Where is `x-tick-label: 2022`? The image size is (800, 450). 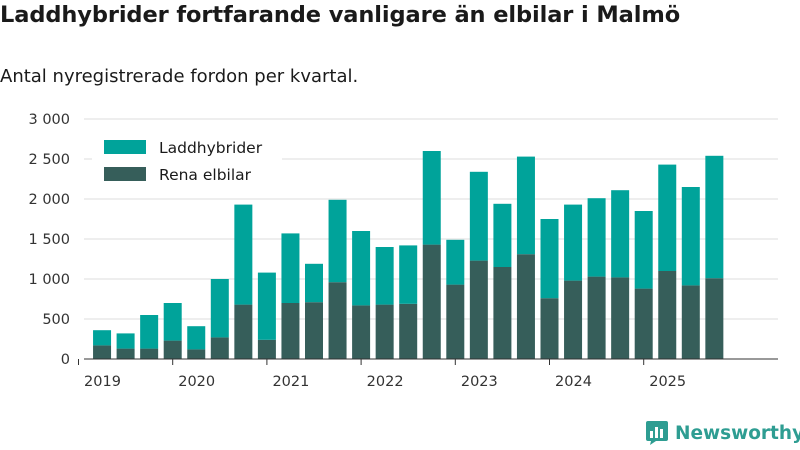 x-tick-label: 2022 is located at coordinates (385, 382).